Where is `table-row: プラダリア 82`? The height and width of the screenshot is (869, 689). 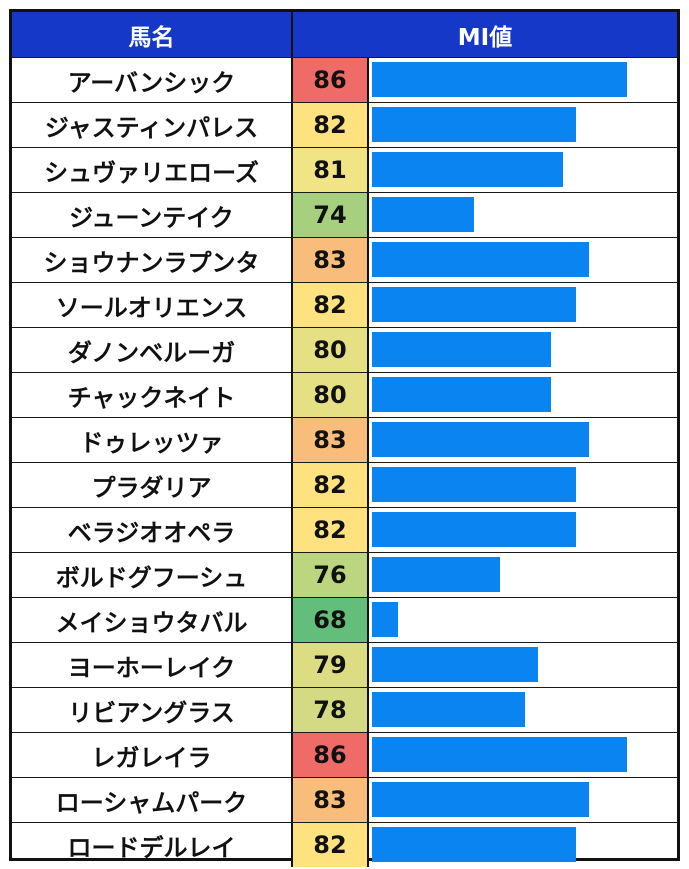
table-row: プラダリア 82 is located at coordinates (344, 484).